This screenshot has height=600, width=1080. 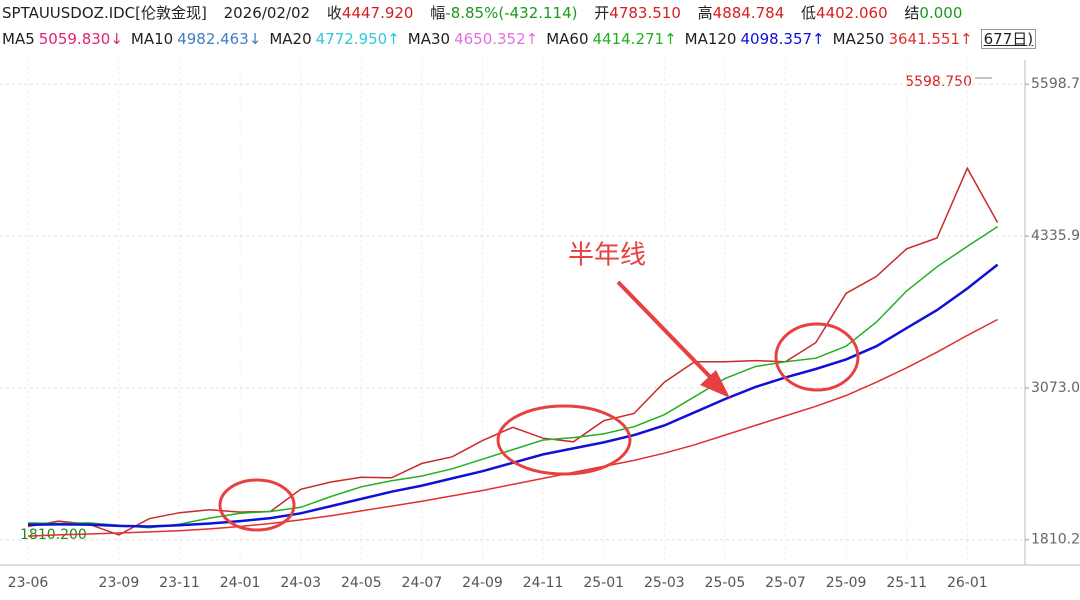 What do you see at coordinates (930, 39) in the screenshot?
I see `ma-value: 3641.551↑` at bounding box center [930, 39].